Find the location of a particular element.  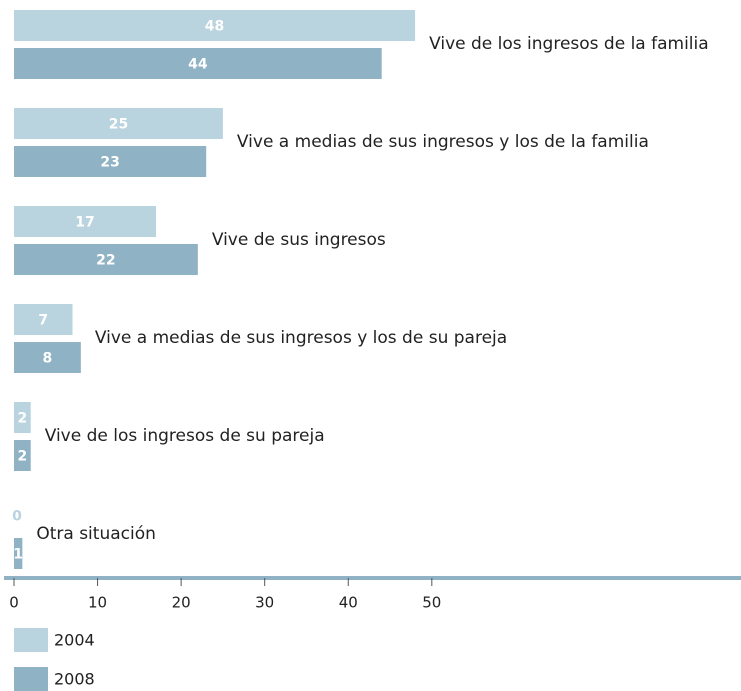

data-label: 17 is located at coordinates (84, 223).